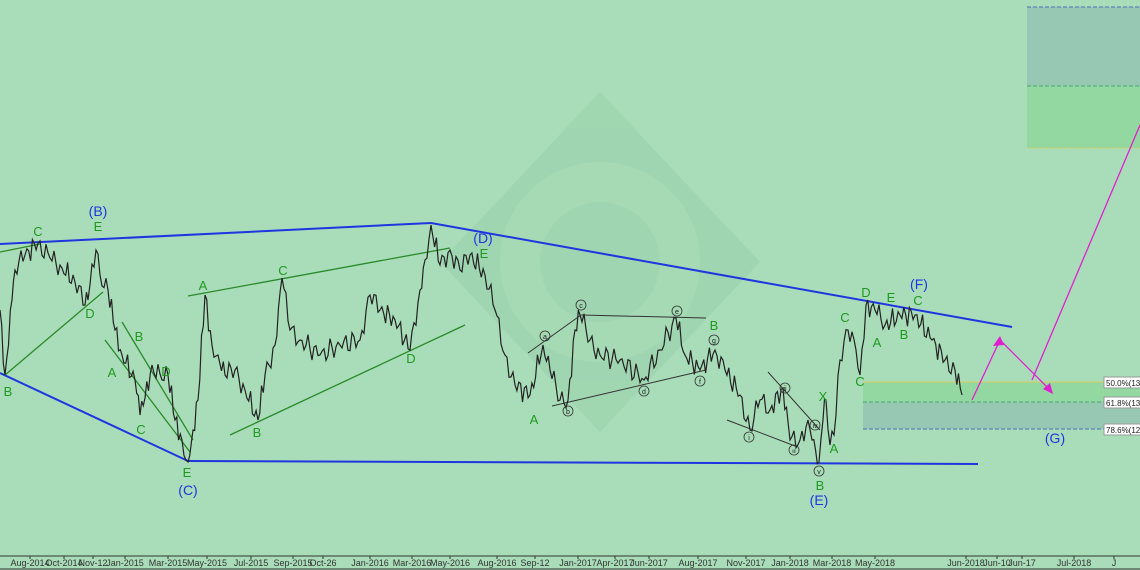  What do you see at coordinates (322, 563) in the screenshot?
I see `x-tick-label: Oct-26` at bounding box center [322, 563].